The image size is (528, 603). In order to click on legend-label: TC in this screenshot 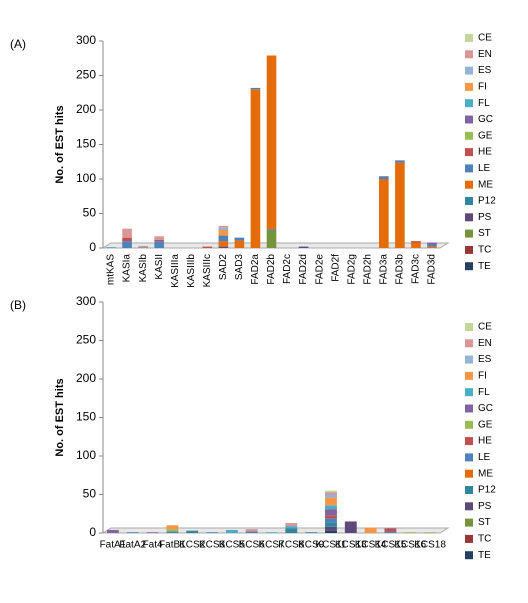, I will do `click(484, 250)`.